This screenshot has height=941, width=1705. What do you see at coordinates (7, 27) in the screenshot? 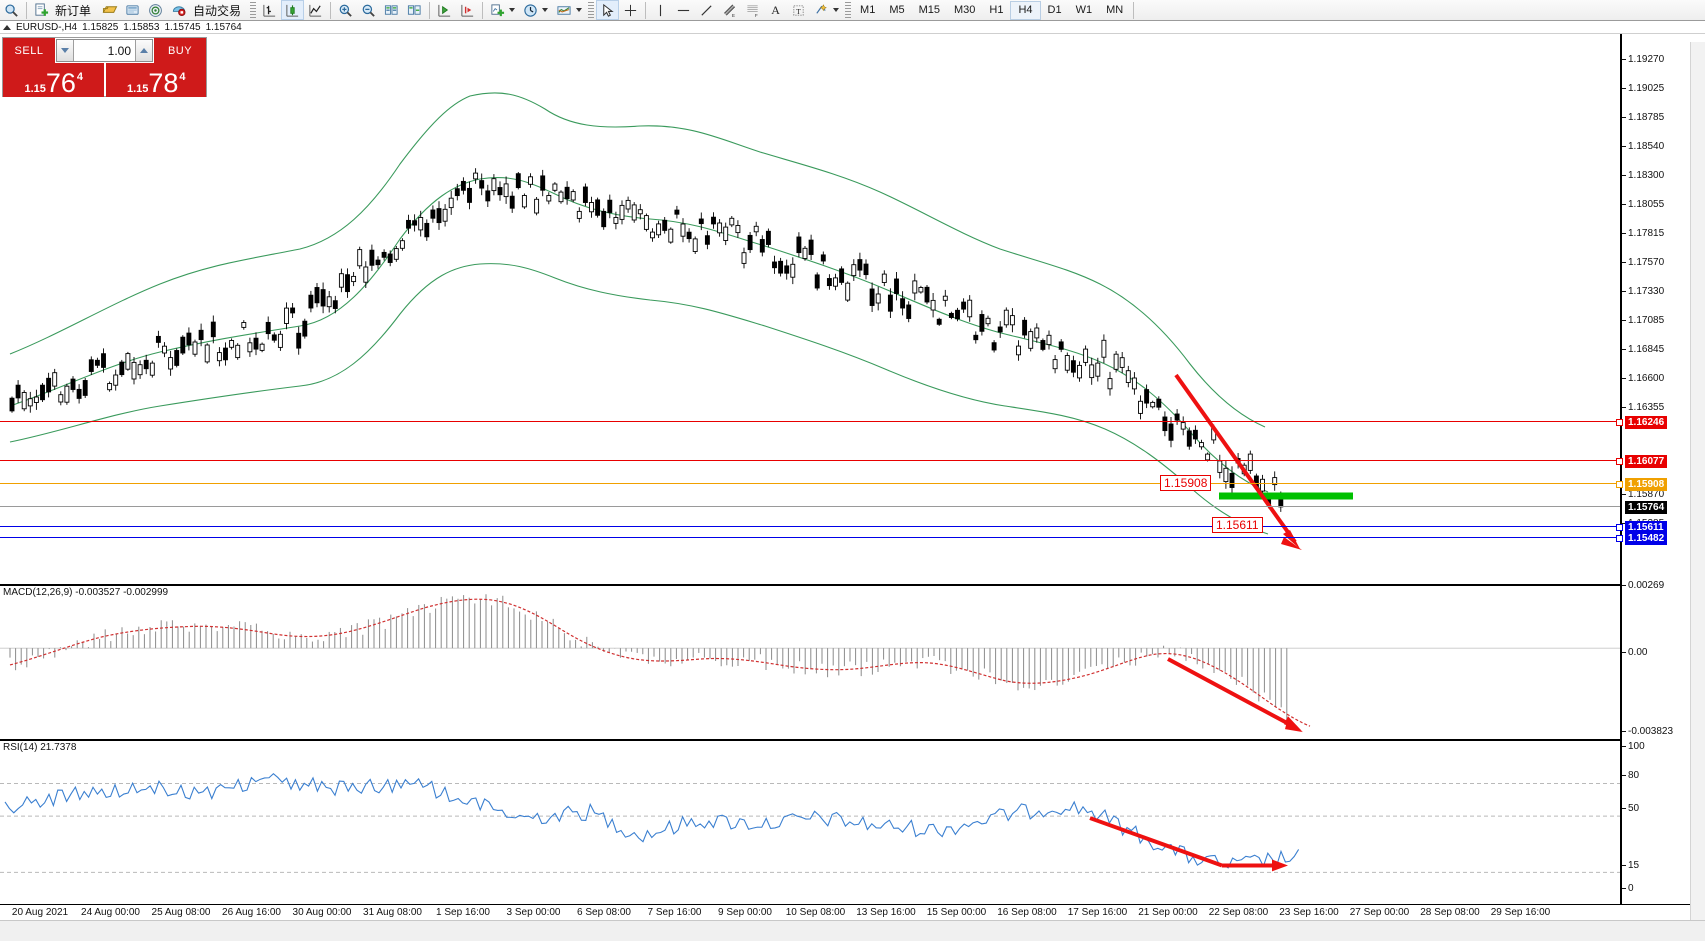
I see `collapse-icon` at bounding box center [7, 27].